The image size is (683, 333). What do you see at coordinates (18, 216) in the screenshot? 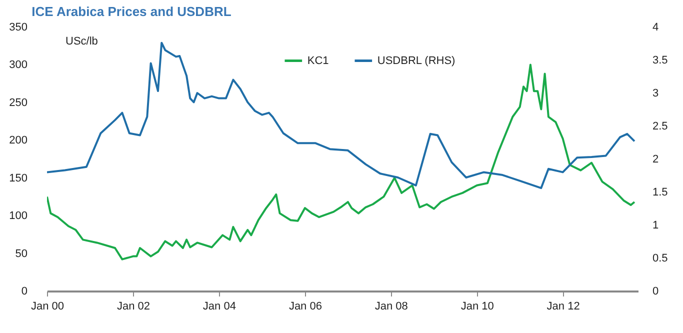
I see `y-tick-label: 100` at bounding box center [18, 216].